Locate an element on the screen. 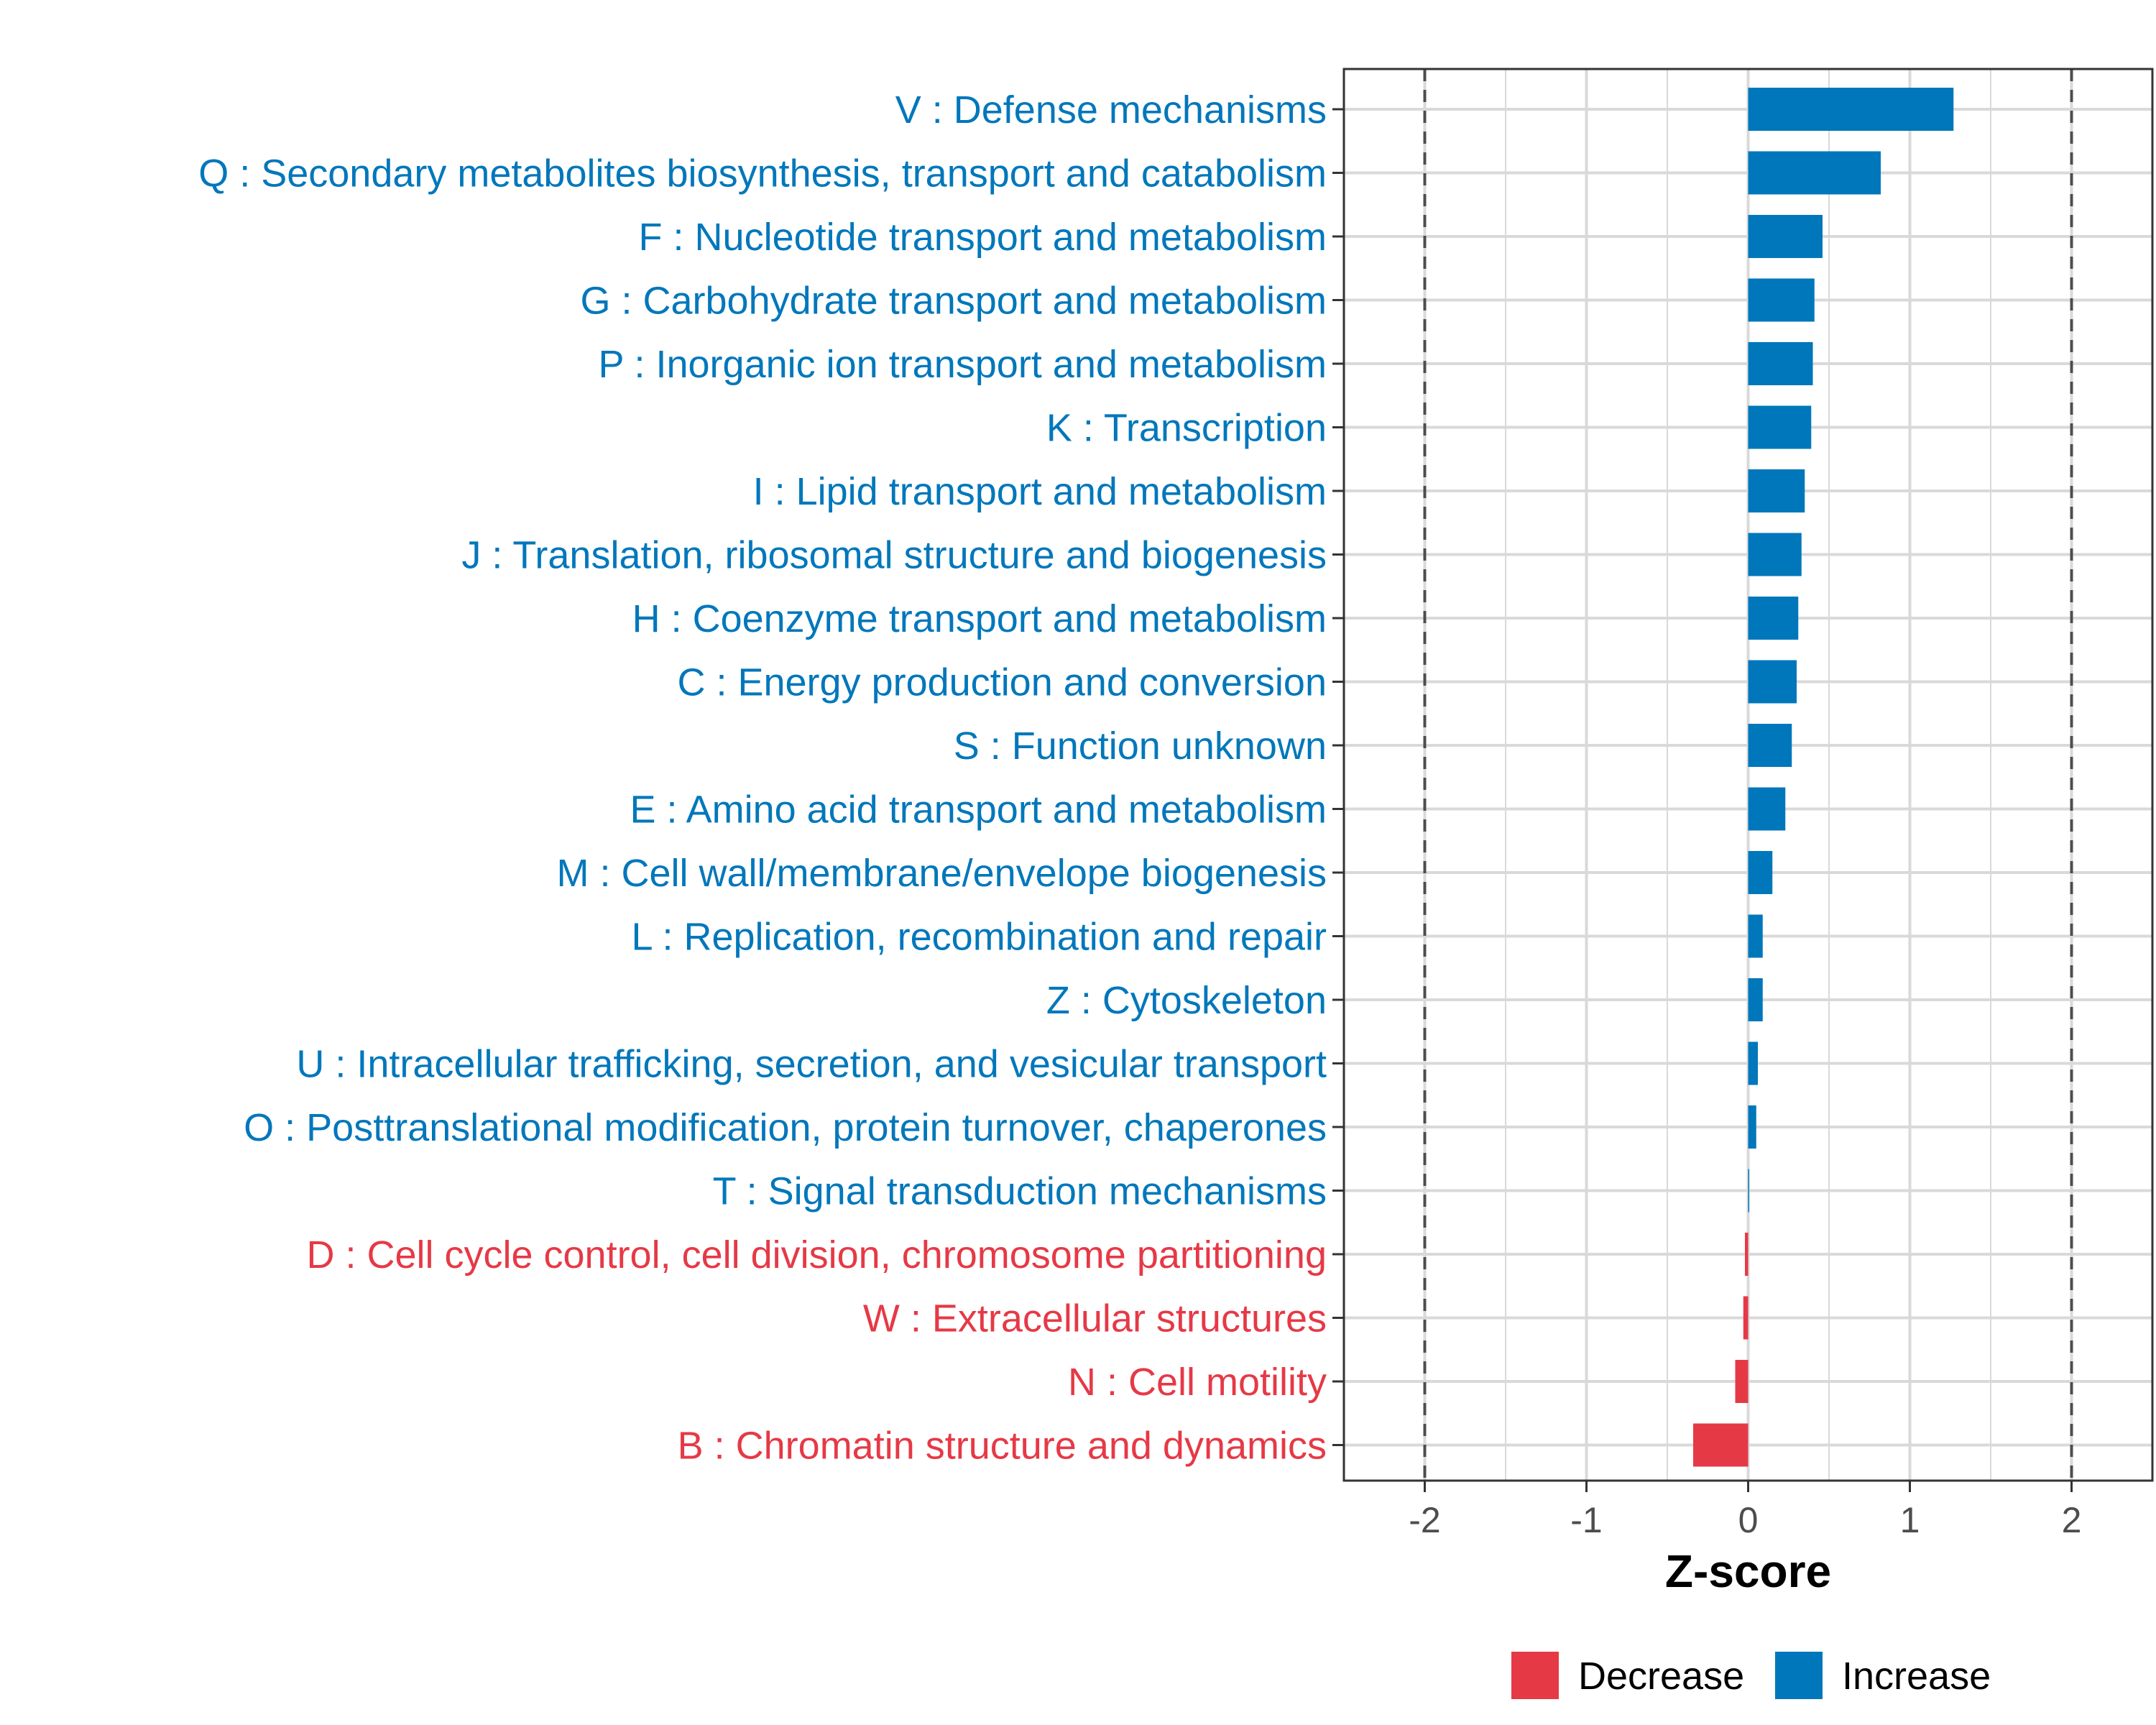 The height and width of the screenshot is (1725, 2156). category-label: W : Extracellular structures is located at coordinates (1095, 1318).